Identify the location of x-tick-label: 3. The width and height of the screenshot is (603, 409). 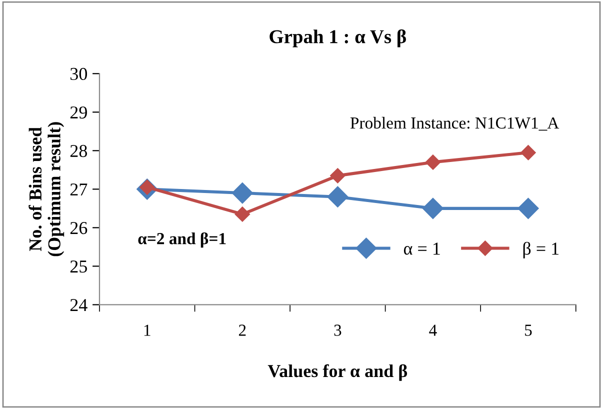
(338, 330).